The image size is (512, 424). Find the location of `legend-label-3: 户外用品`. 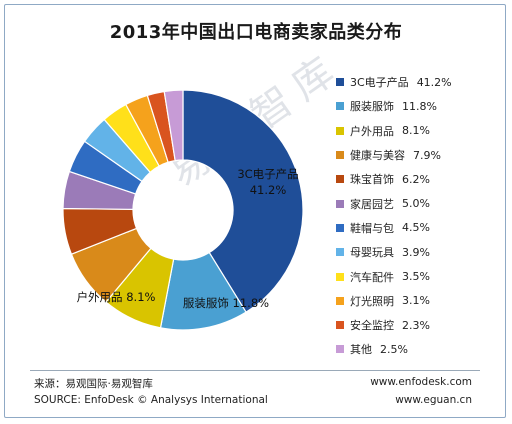

legend-label-3: 户外用品 is located at coordinates (372, 131).